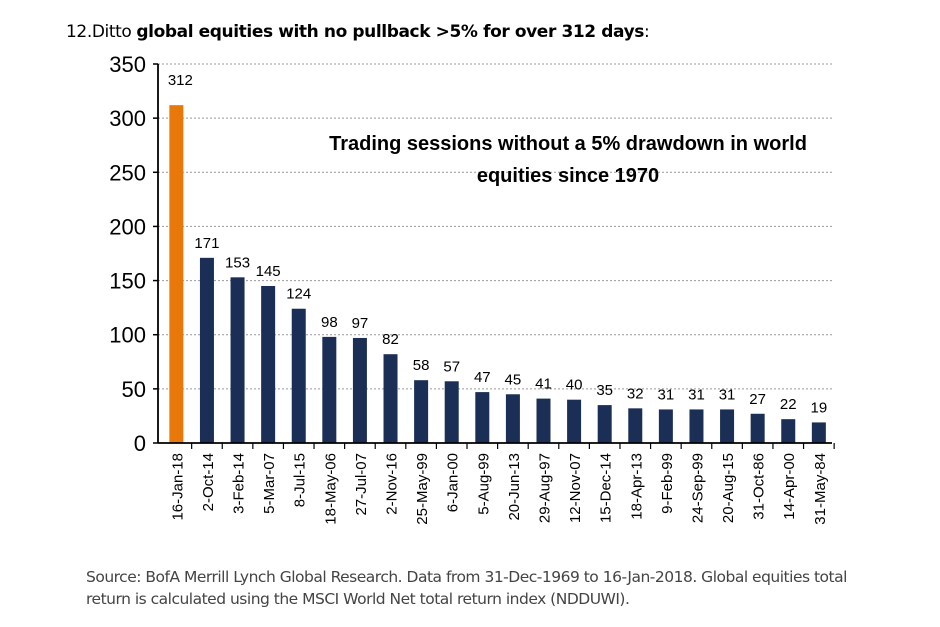 The height and width of the screenshot is (627, 940). Describe the element at coordinates (127, 64) in the screenshot. I see `y-tick-label: 350` at that location.